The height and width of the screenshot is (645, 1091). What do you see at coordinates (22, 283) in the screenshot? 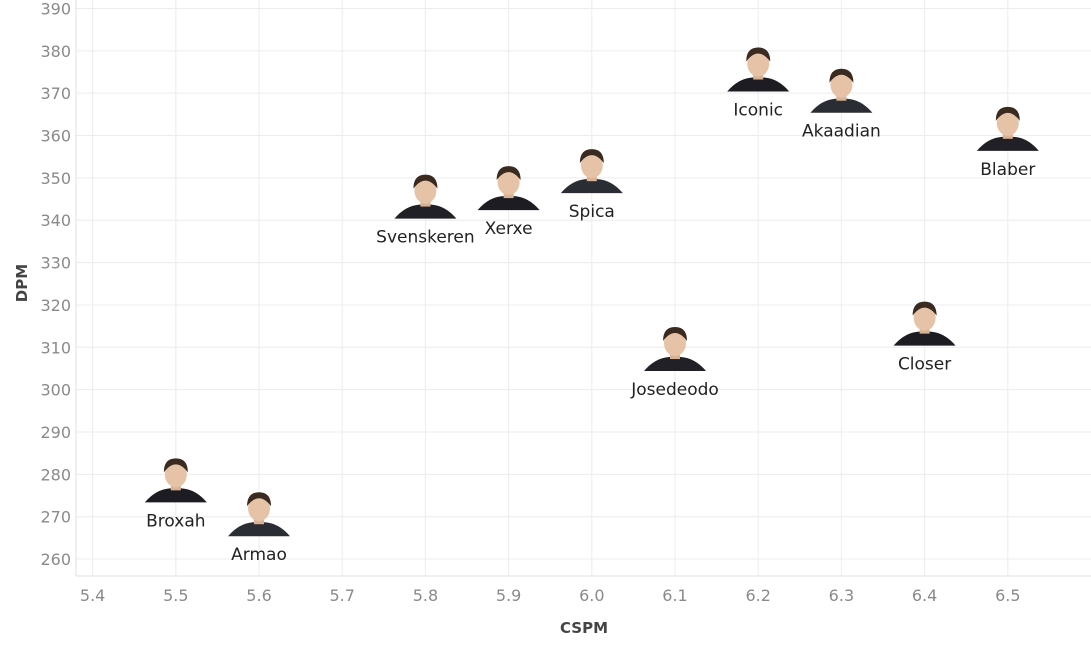
I see `y-axis-title: DPM` at bounding box center [22, 283].